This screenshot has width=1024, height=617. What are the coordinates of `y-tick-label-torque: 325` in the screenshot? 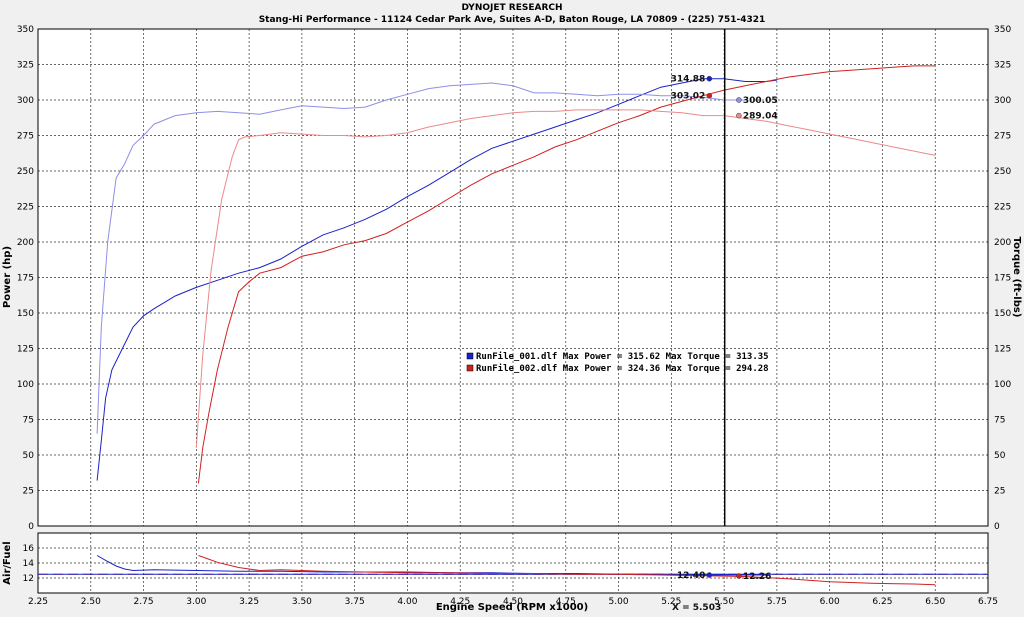 It's located at (1002, 66).